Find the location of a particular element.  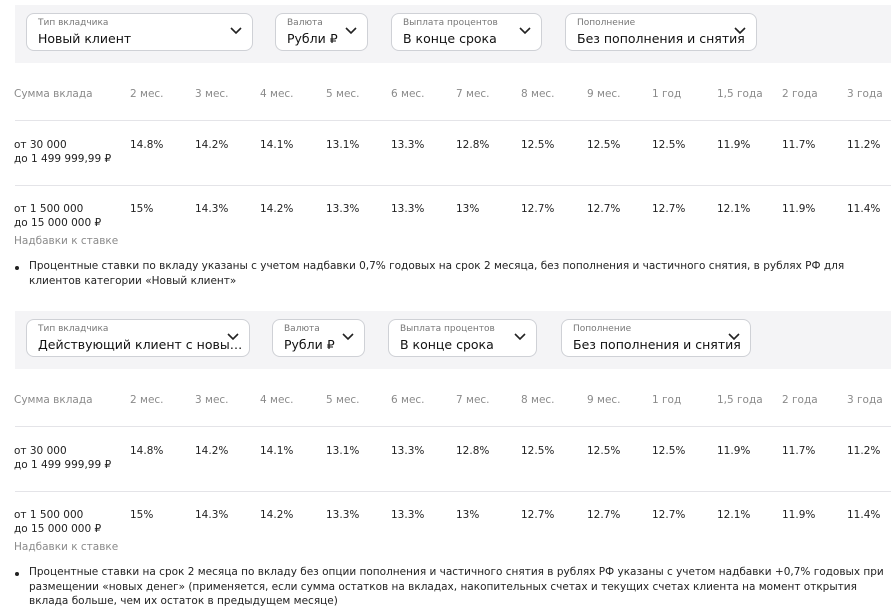

dropdown-label: Тип вкладчика is located at coordinates (73, 329).